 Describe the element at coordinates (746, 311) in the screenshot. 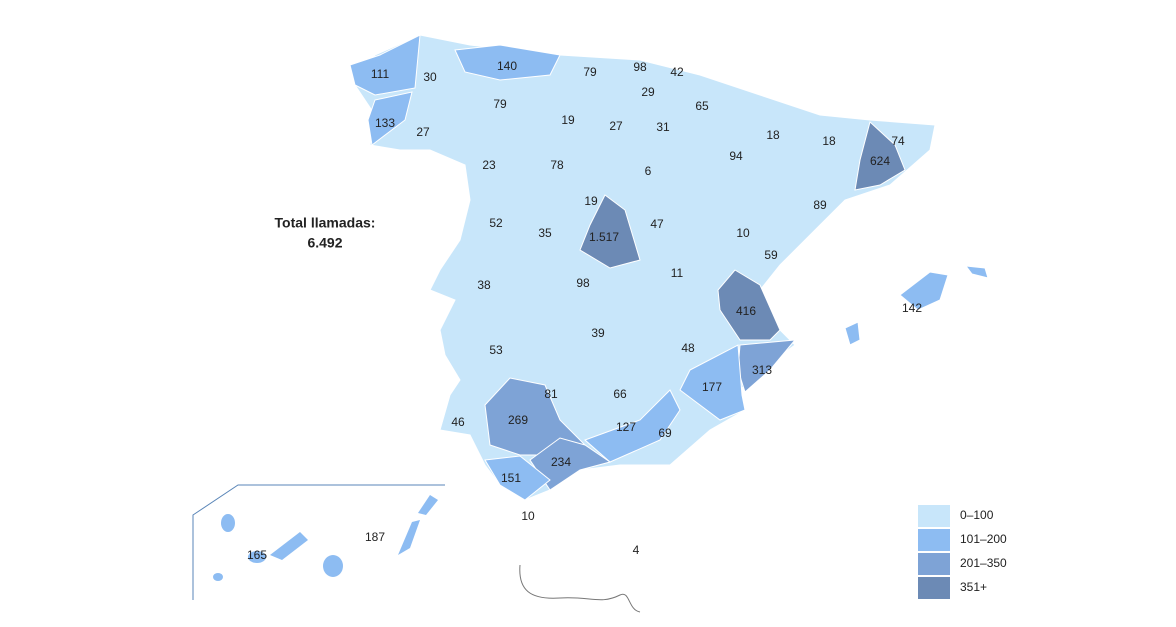

I see `province-label: 416` at that location.